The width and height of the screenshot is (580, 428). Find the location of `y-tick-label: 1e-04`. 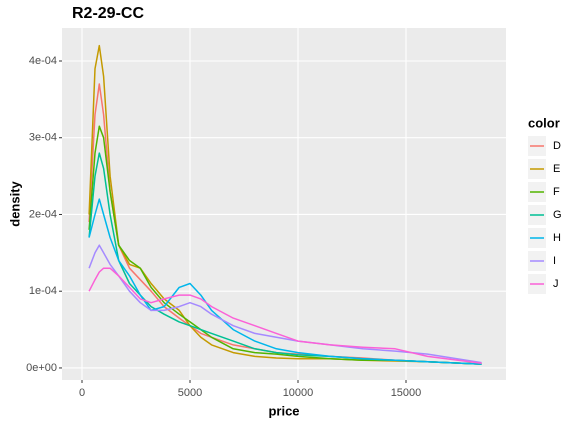

y-tick-label: 1e-04 is located at coordinates (43, 291).